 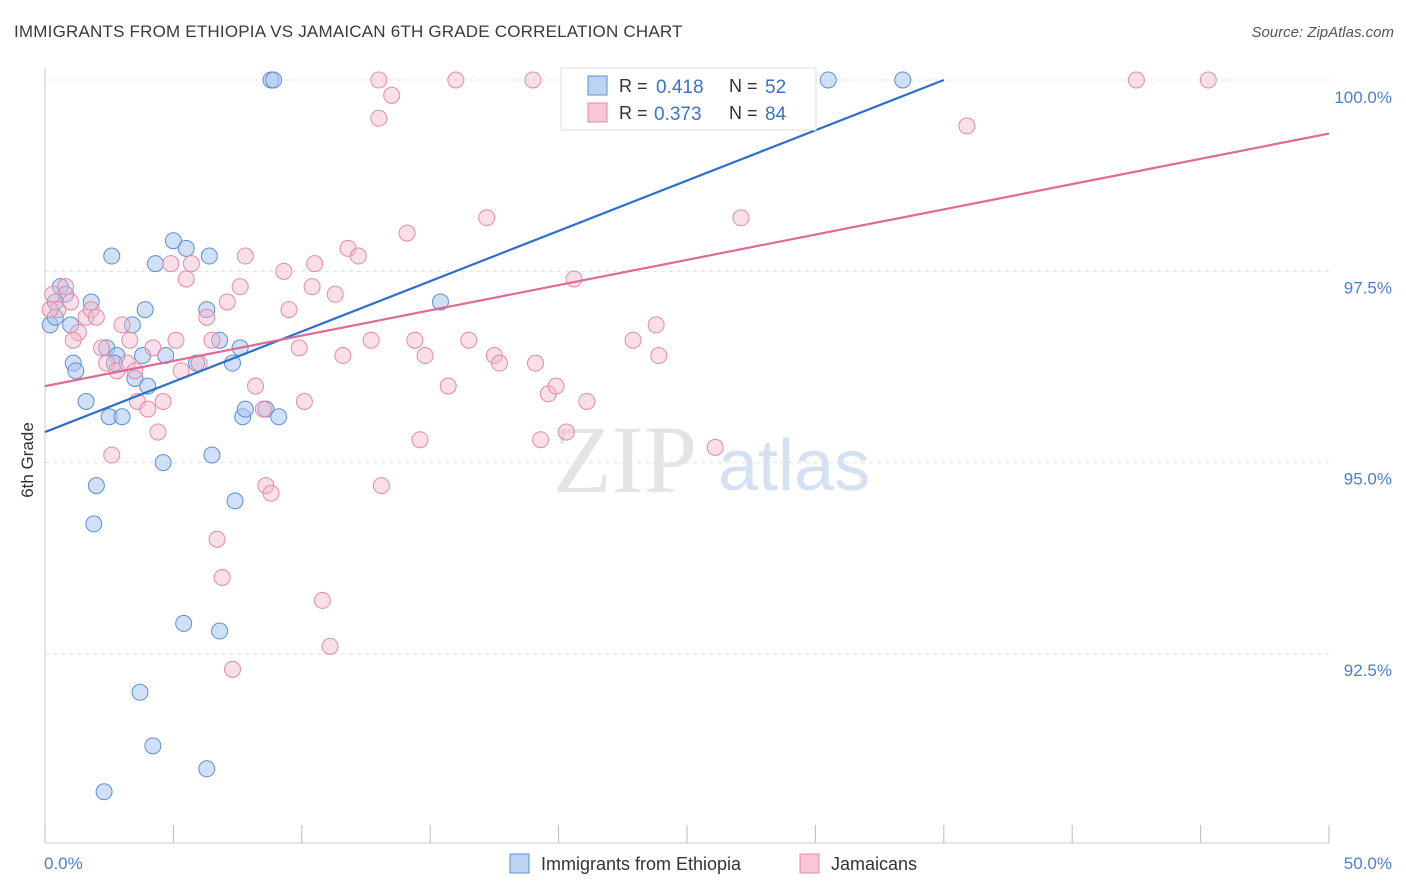 I want to click on legend-r-value-1: 0.418, so click(x=680, y=87).